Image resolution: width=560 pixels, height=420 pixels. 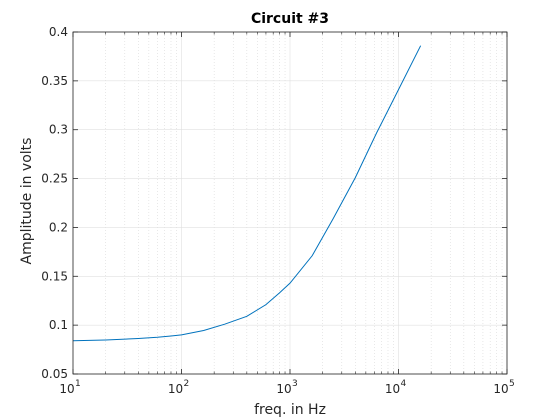 I want to click on chart-title: Circuit #3, so click(x=290, y=19).